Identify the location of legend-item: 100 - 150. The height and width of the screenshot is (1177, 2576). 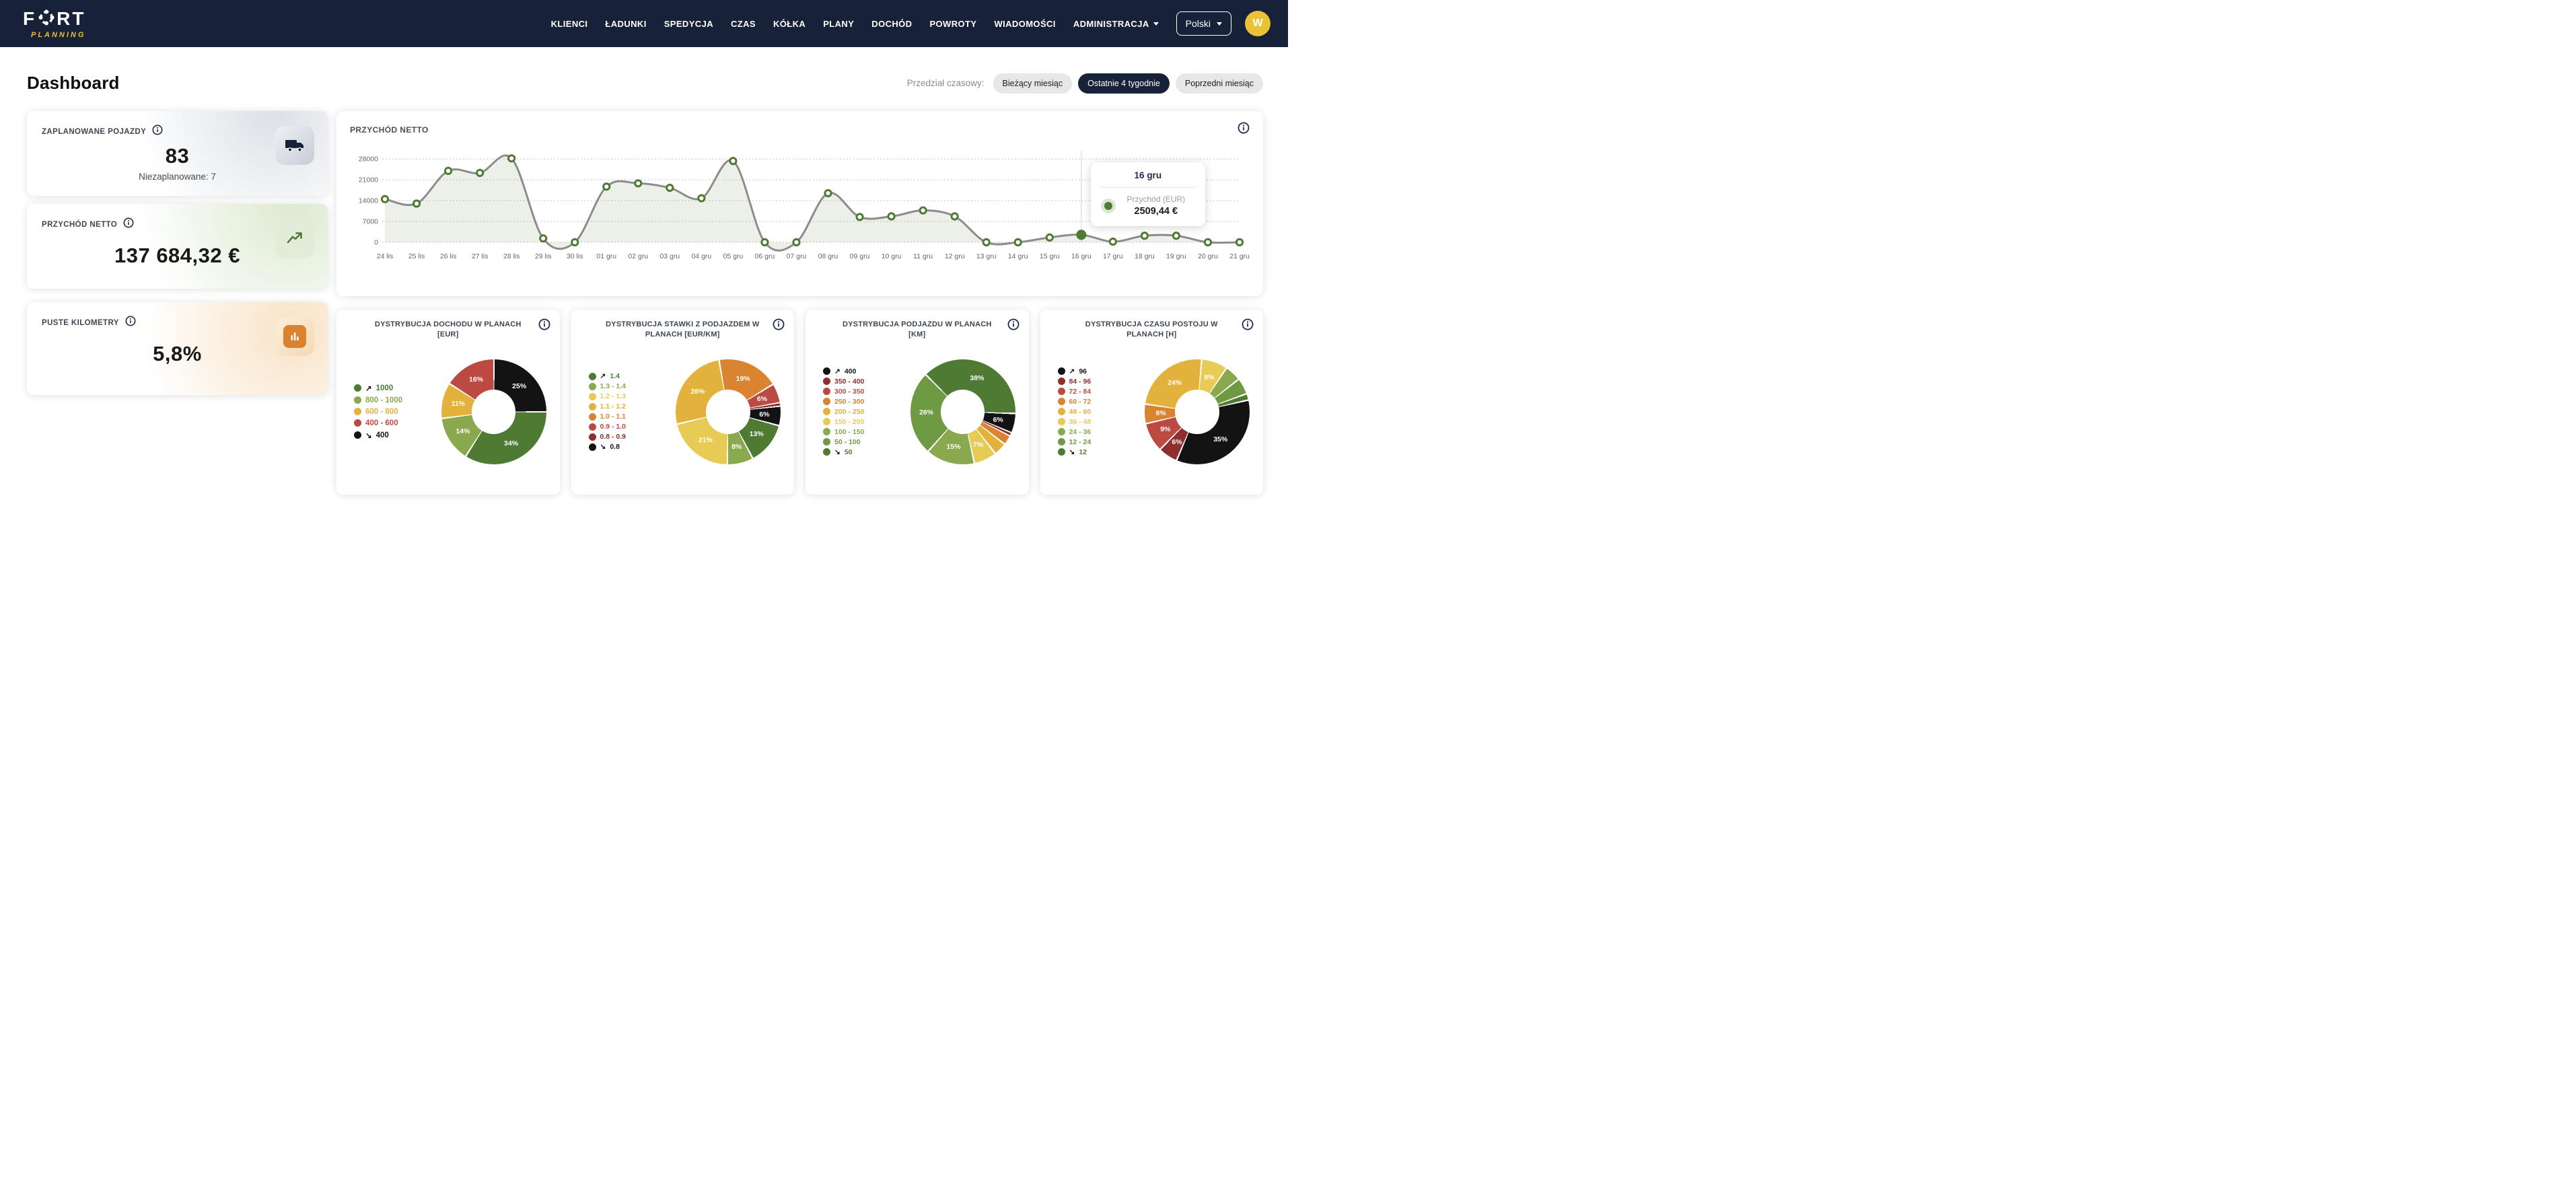
(858, 432).